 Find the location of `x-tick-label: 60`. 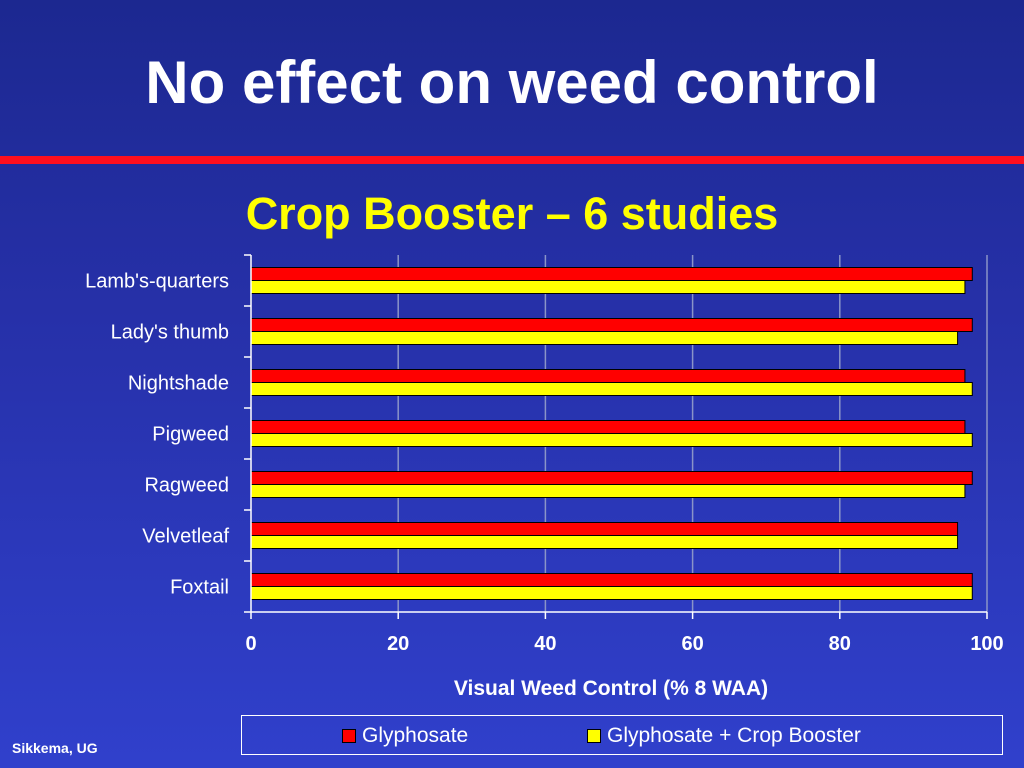

x-tick-label: 60 is located at coordinates (692, 644).